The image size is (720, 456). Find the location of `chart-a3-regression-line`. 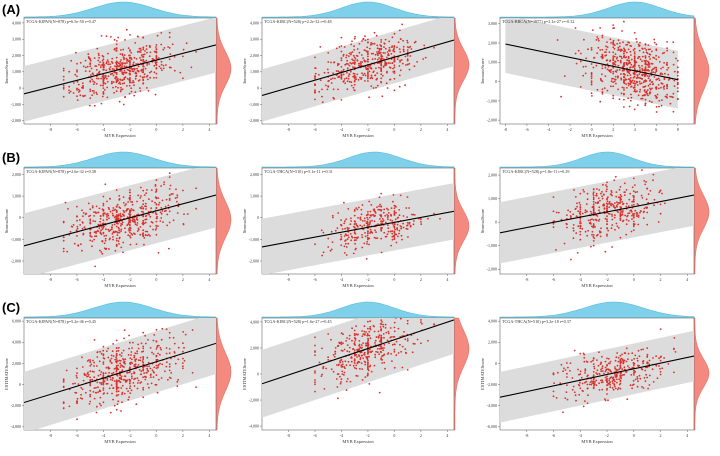

chart-a3-regression-line is located at coordinates (591, 62).